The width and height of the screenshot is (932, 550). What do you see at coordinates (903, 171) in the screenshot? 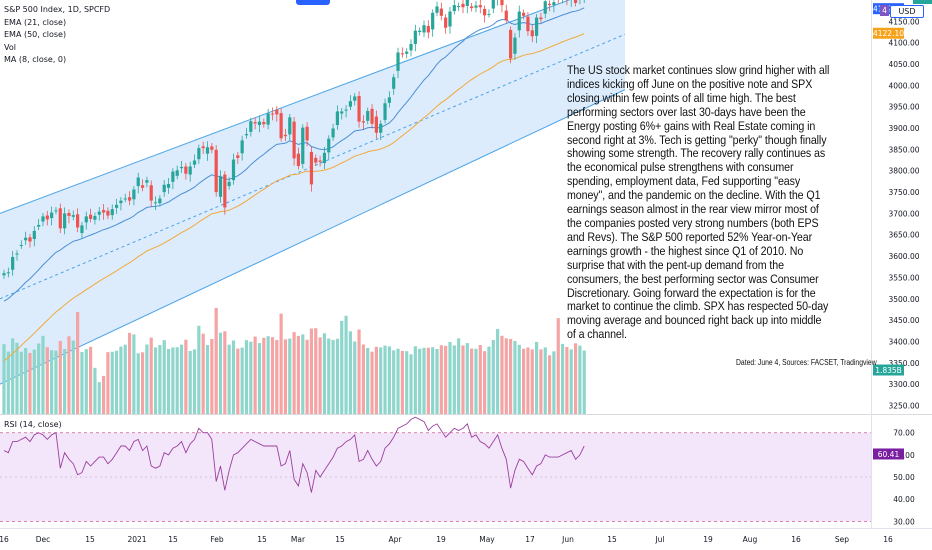
I see `price-tick: 3800.00` at bounding box center [903, 171].